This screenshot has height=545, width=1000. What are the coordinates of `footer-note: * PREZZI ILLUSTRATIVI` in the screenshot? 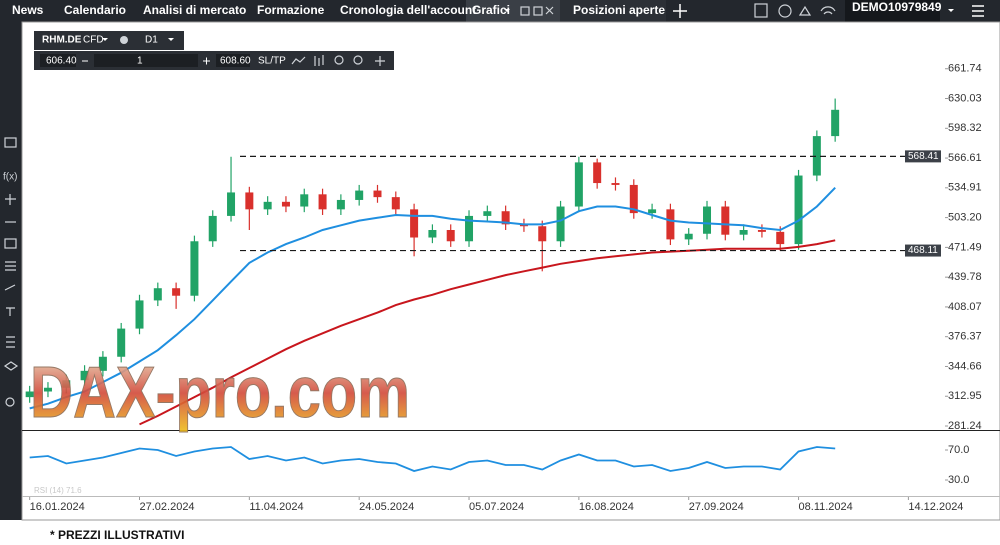 It's located at (117, 535).